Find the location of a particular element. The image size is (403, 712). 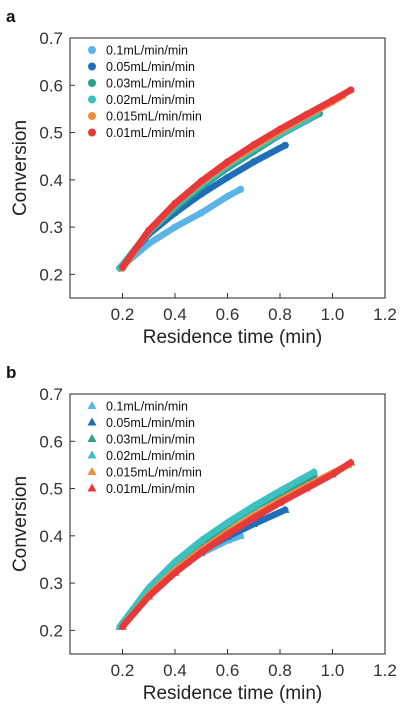

panel-label: b is located at coordinates (11, 372).